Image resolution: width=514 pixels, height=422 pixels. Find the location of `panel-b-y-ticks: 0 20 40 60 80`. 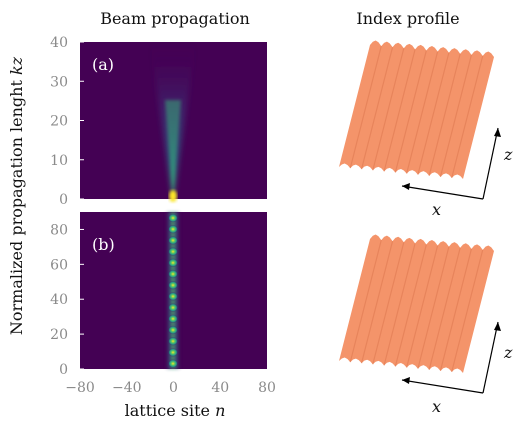

panel-b-y-ticks: 0 20 40 60 80 is located at coordinates (67, 300).